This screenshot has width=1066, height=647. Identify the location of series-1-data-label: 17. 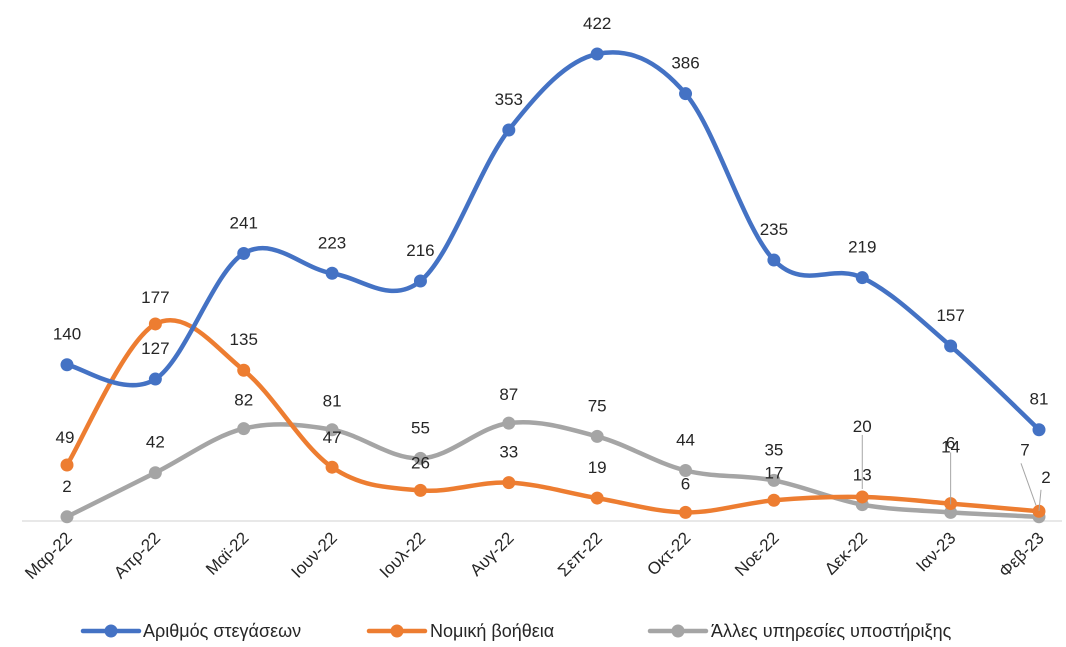
(773, 472).